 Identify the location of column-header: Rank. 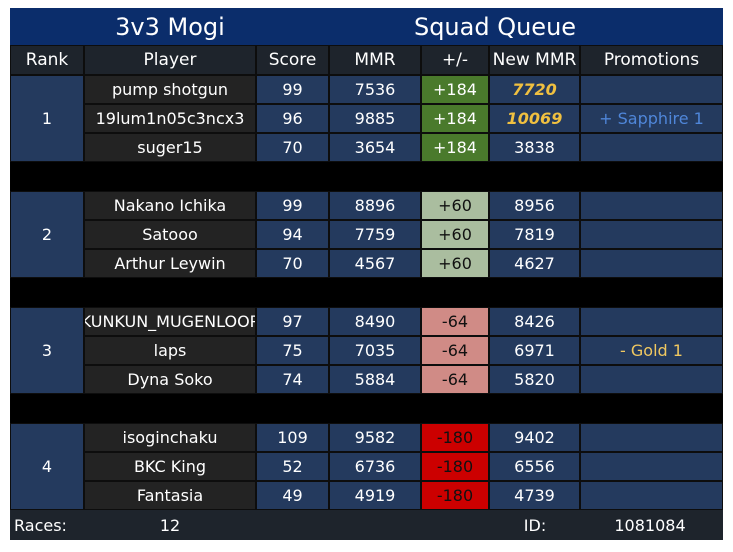
(47, 60).